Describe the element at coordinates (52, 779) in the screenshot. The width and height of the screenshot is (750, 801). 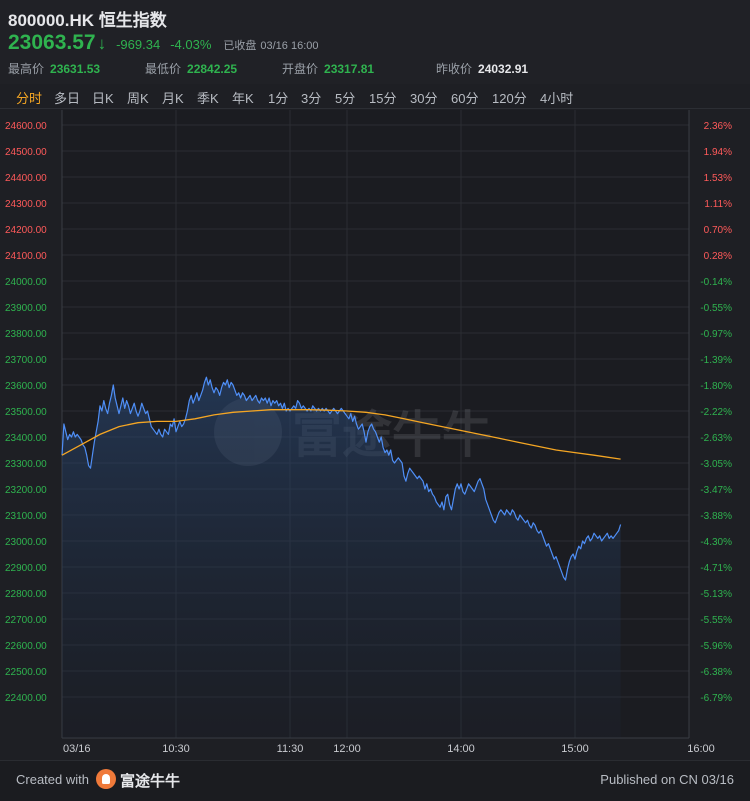
I see `created-with-label: Created with` at that location.